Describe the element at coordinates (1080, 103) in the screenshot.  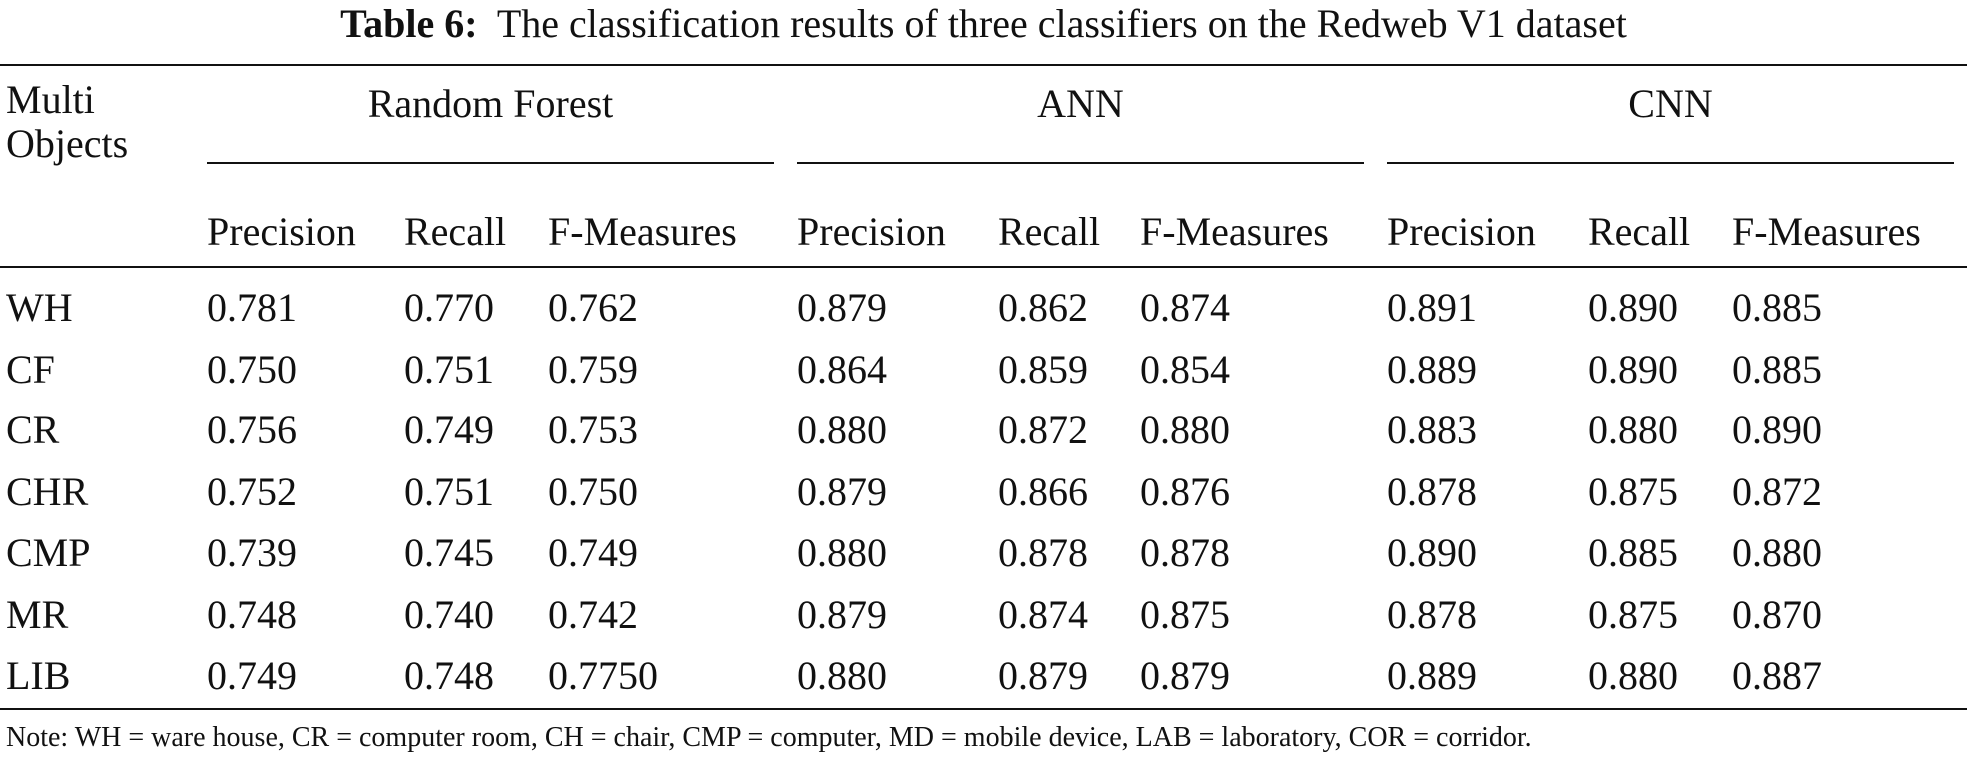
I see `group-header: ANN` at that location.